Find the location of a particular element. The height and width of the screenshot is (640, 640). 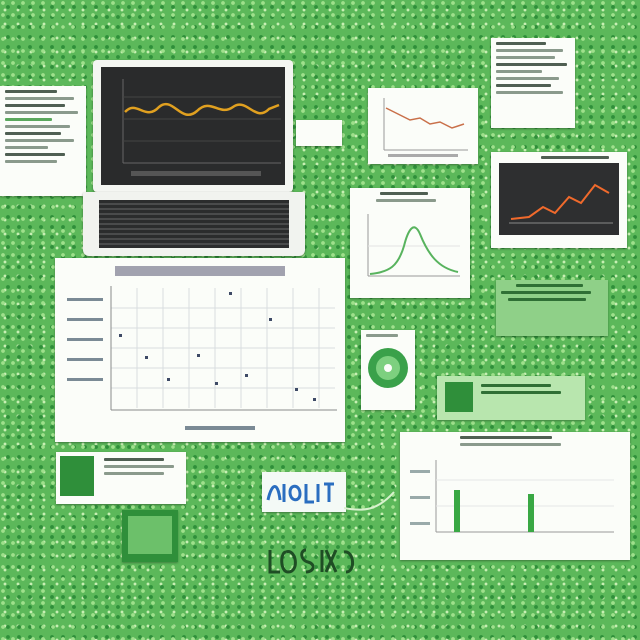

laptop-base is located at coordinates (194, 224).